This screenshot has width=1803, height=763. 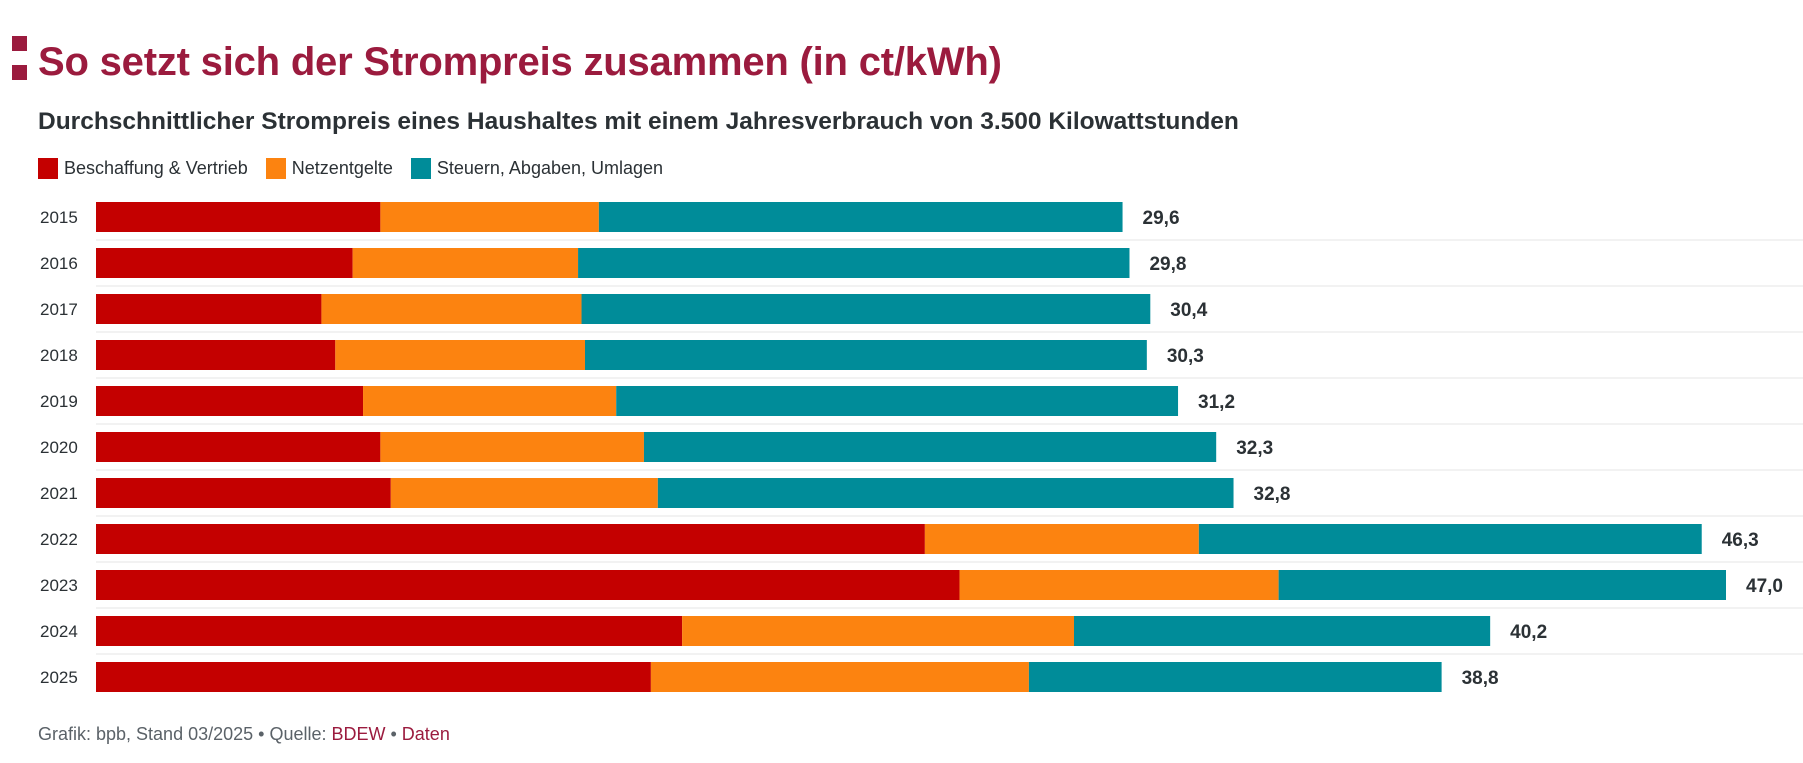 What do you see at coordinates (512, 447) in the screenshot?
I see `bar-netzentgelte-2020` at bounding box center [512, 447].